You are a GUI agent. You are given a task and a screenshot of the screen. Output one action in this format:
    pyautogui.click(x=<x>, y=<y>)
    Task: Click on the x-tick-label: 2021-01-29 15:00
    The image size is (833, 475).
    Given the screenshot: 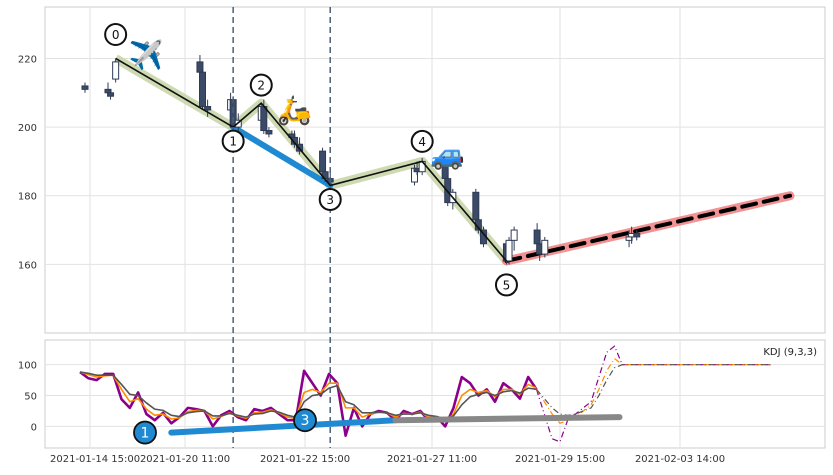 What is the action you would take?
    pyautogui.click(x=560, y=459)
    